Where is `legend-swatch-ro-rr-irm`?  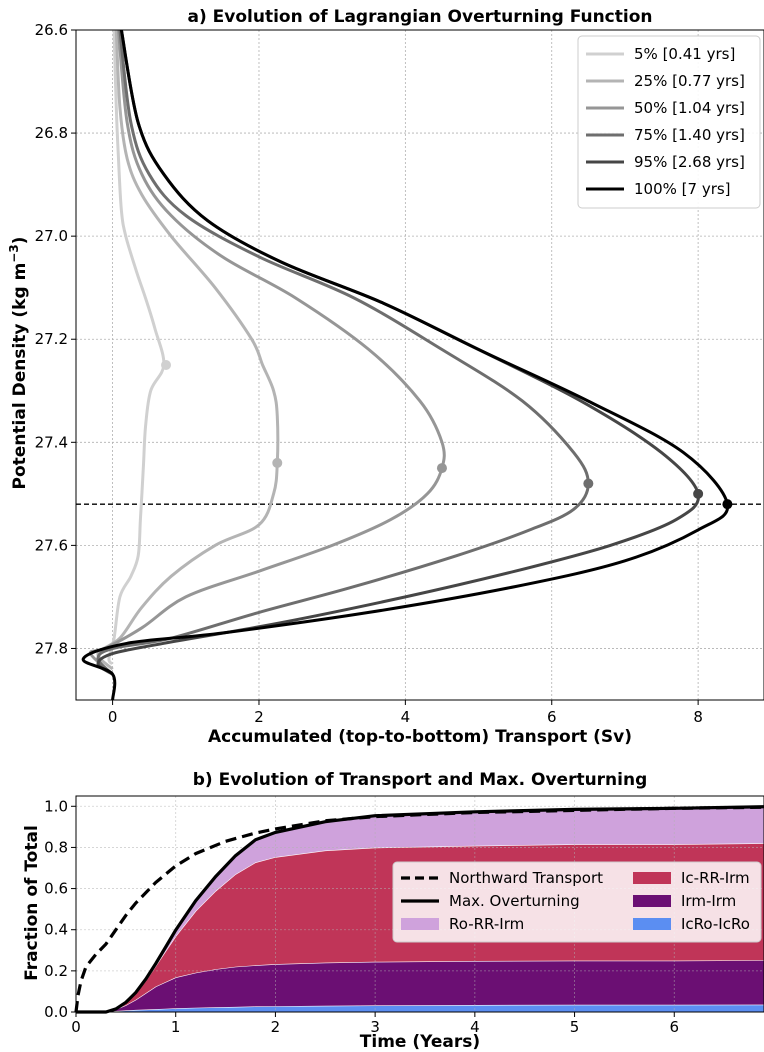
legend-swatch-ro-rr-irm is located at coordinates (420, 924).